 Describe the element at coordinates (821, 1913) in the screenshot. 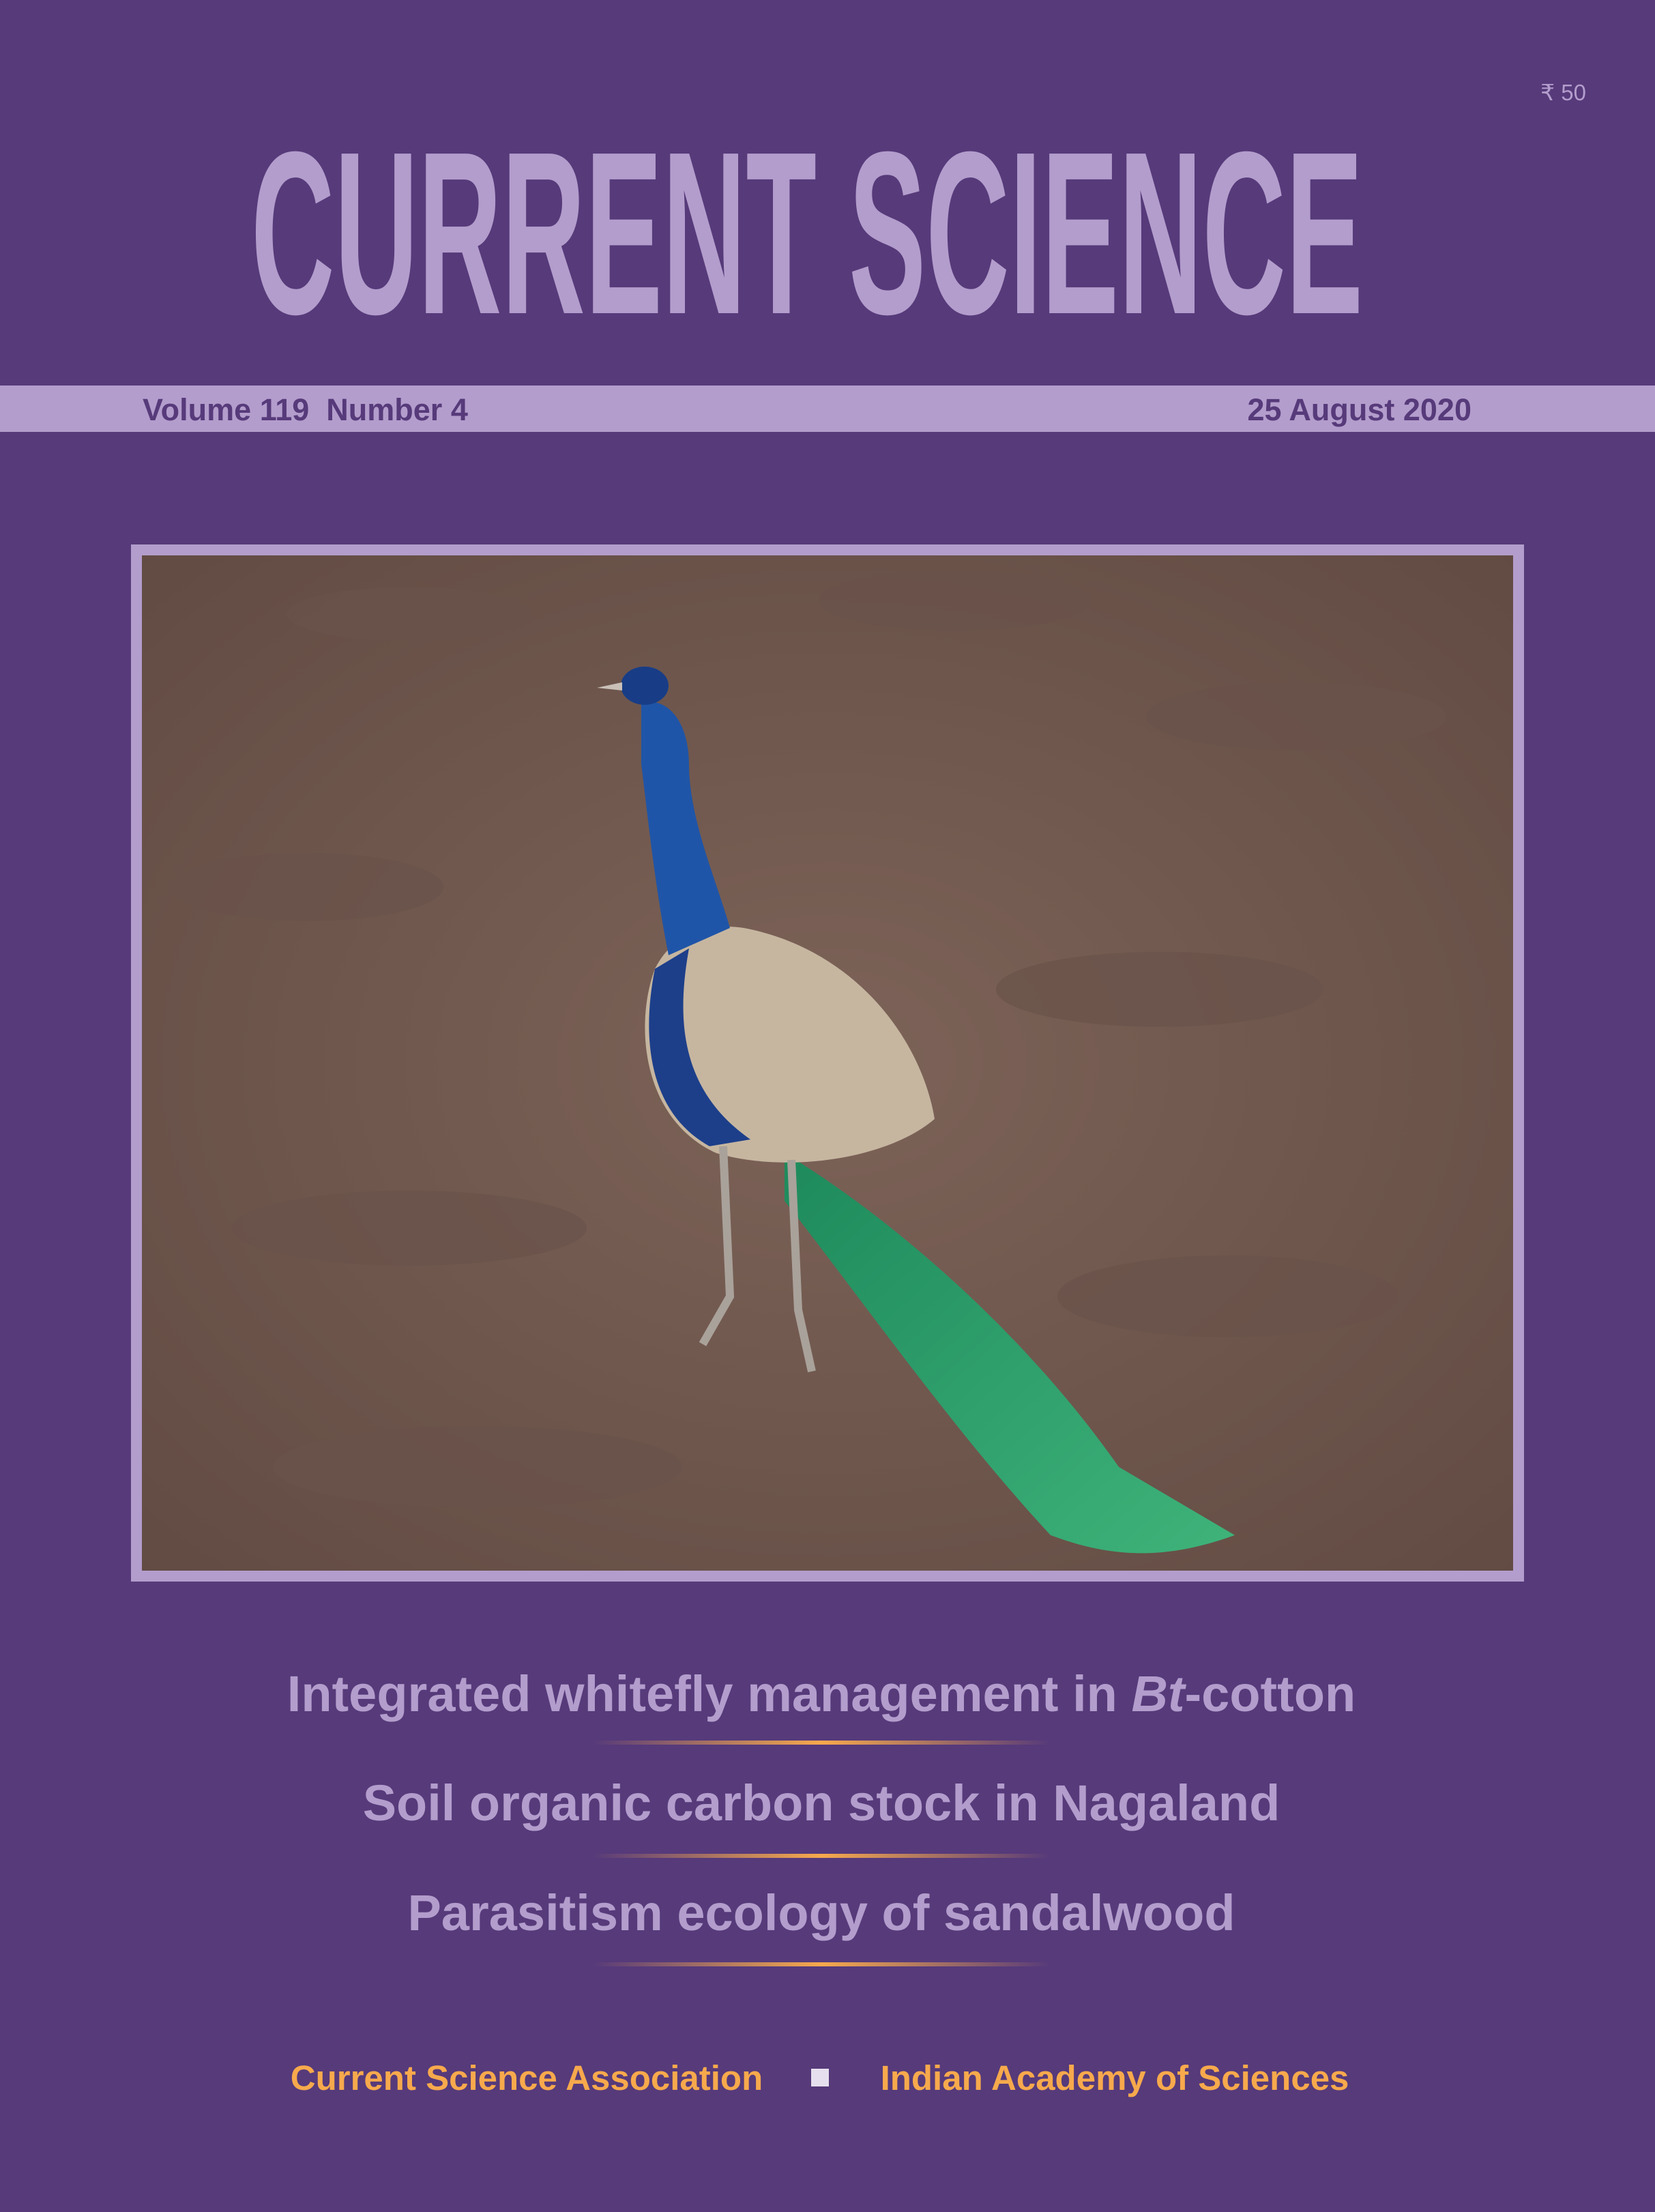

I see `headline: Parasitism ecology of sandalwood` at that location.